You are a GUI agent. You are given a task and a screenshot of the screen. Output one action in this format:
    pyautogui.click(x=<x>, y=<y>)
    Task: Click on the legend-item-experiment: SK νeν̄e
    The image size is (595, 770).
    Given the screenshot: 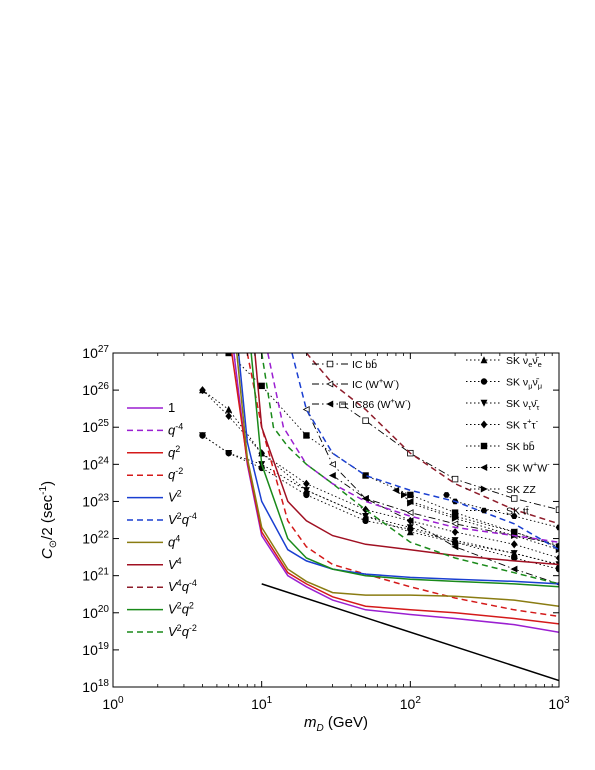 What is the action you would take?
    pyautogui.click(x=504, y=362)
    